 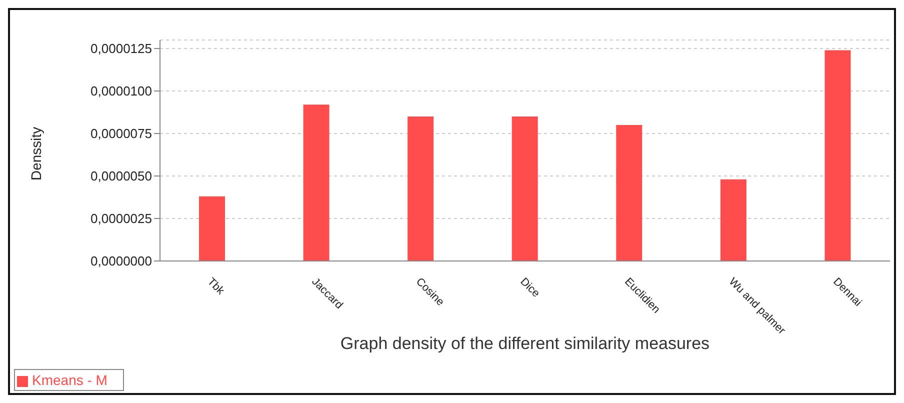 What do you see at coordinates (121, 176) in the screenshot?
I see `y-tick-label: 0,0000050` at bounding box center [121, 176].